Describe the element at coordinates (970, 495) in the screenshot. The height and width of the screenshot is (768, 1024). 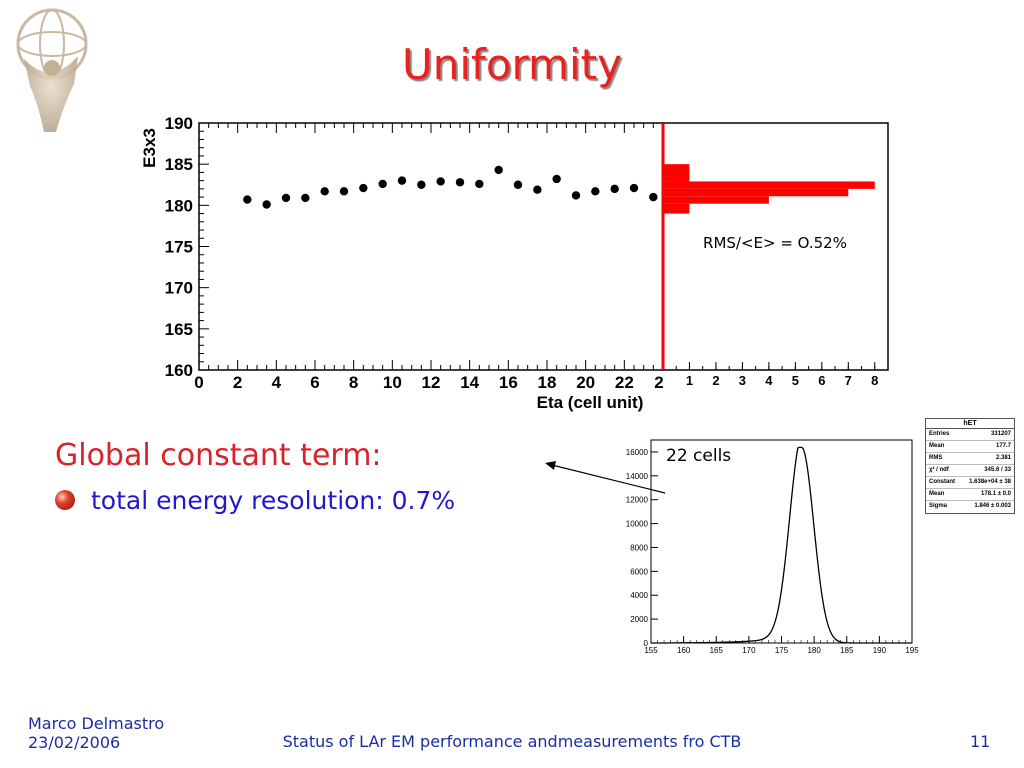
I see `stats-row: Mean 178.1 ± 0.0` at that location.